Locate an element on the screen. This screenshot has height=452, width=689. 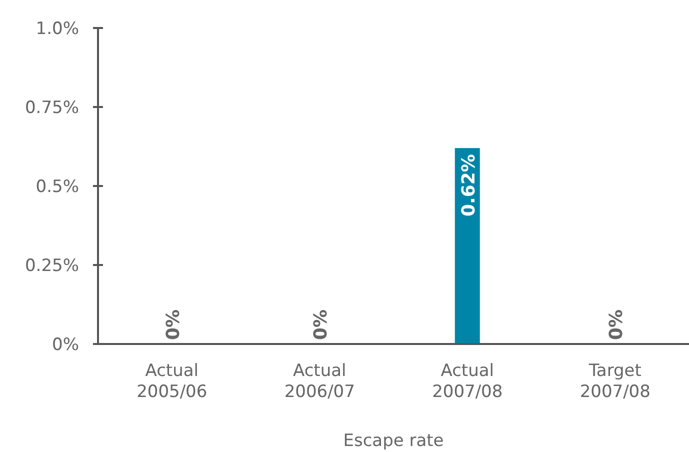
data-label: 0.62% is located at coordinates (469, 185).